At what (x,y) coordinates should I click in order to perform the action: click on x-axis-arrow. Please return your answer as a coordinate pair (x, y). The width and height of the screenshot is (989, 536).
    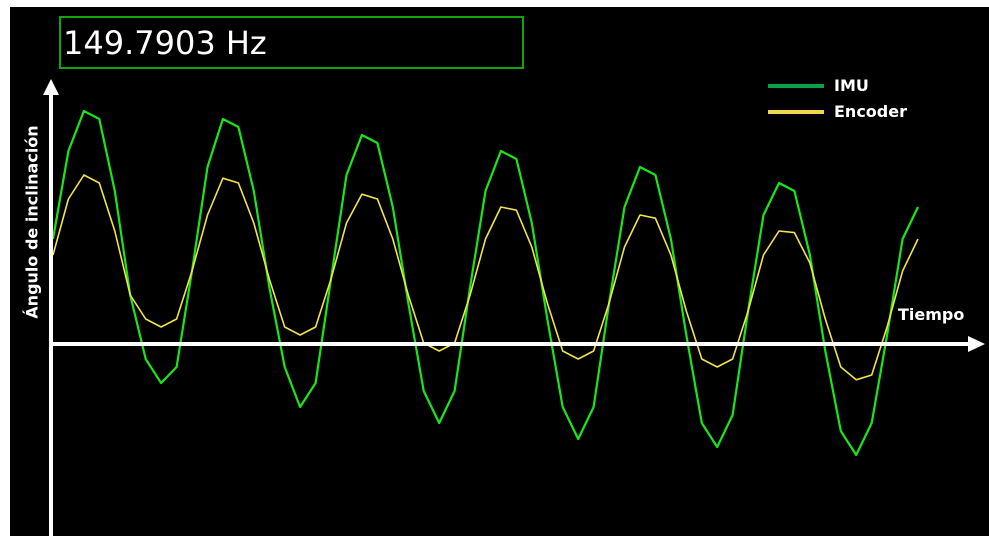
    Looking at the image, I should click on (976, 344).